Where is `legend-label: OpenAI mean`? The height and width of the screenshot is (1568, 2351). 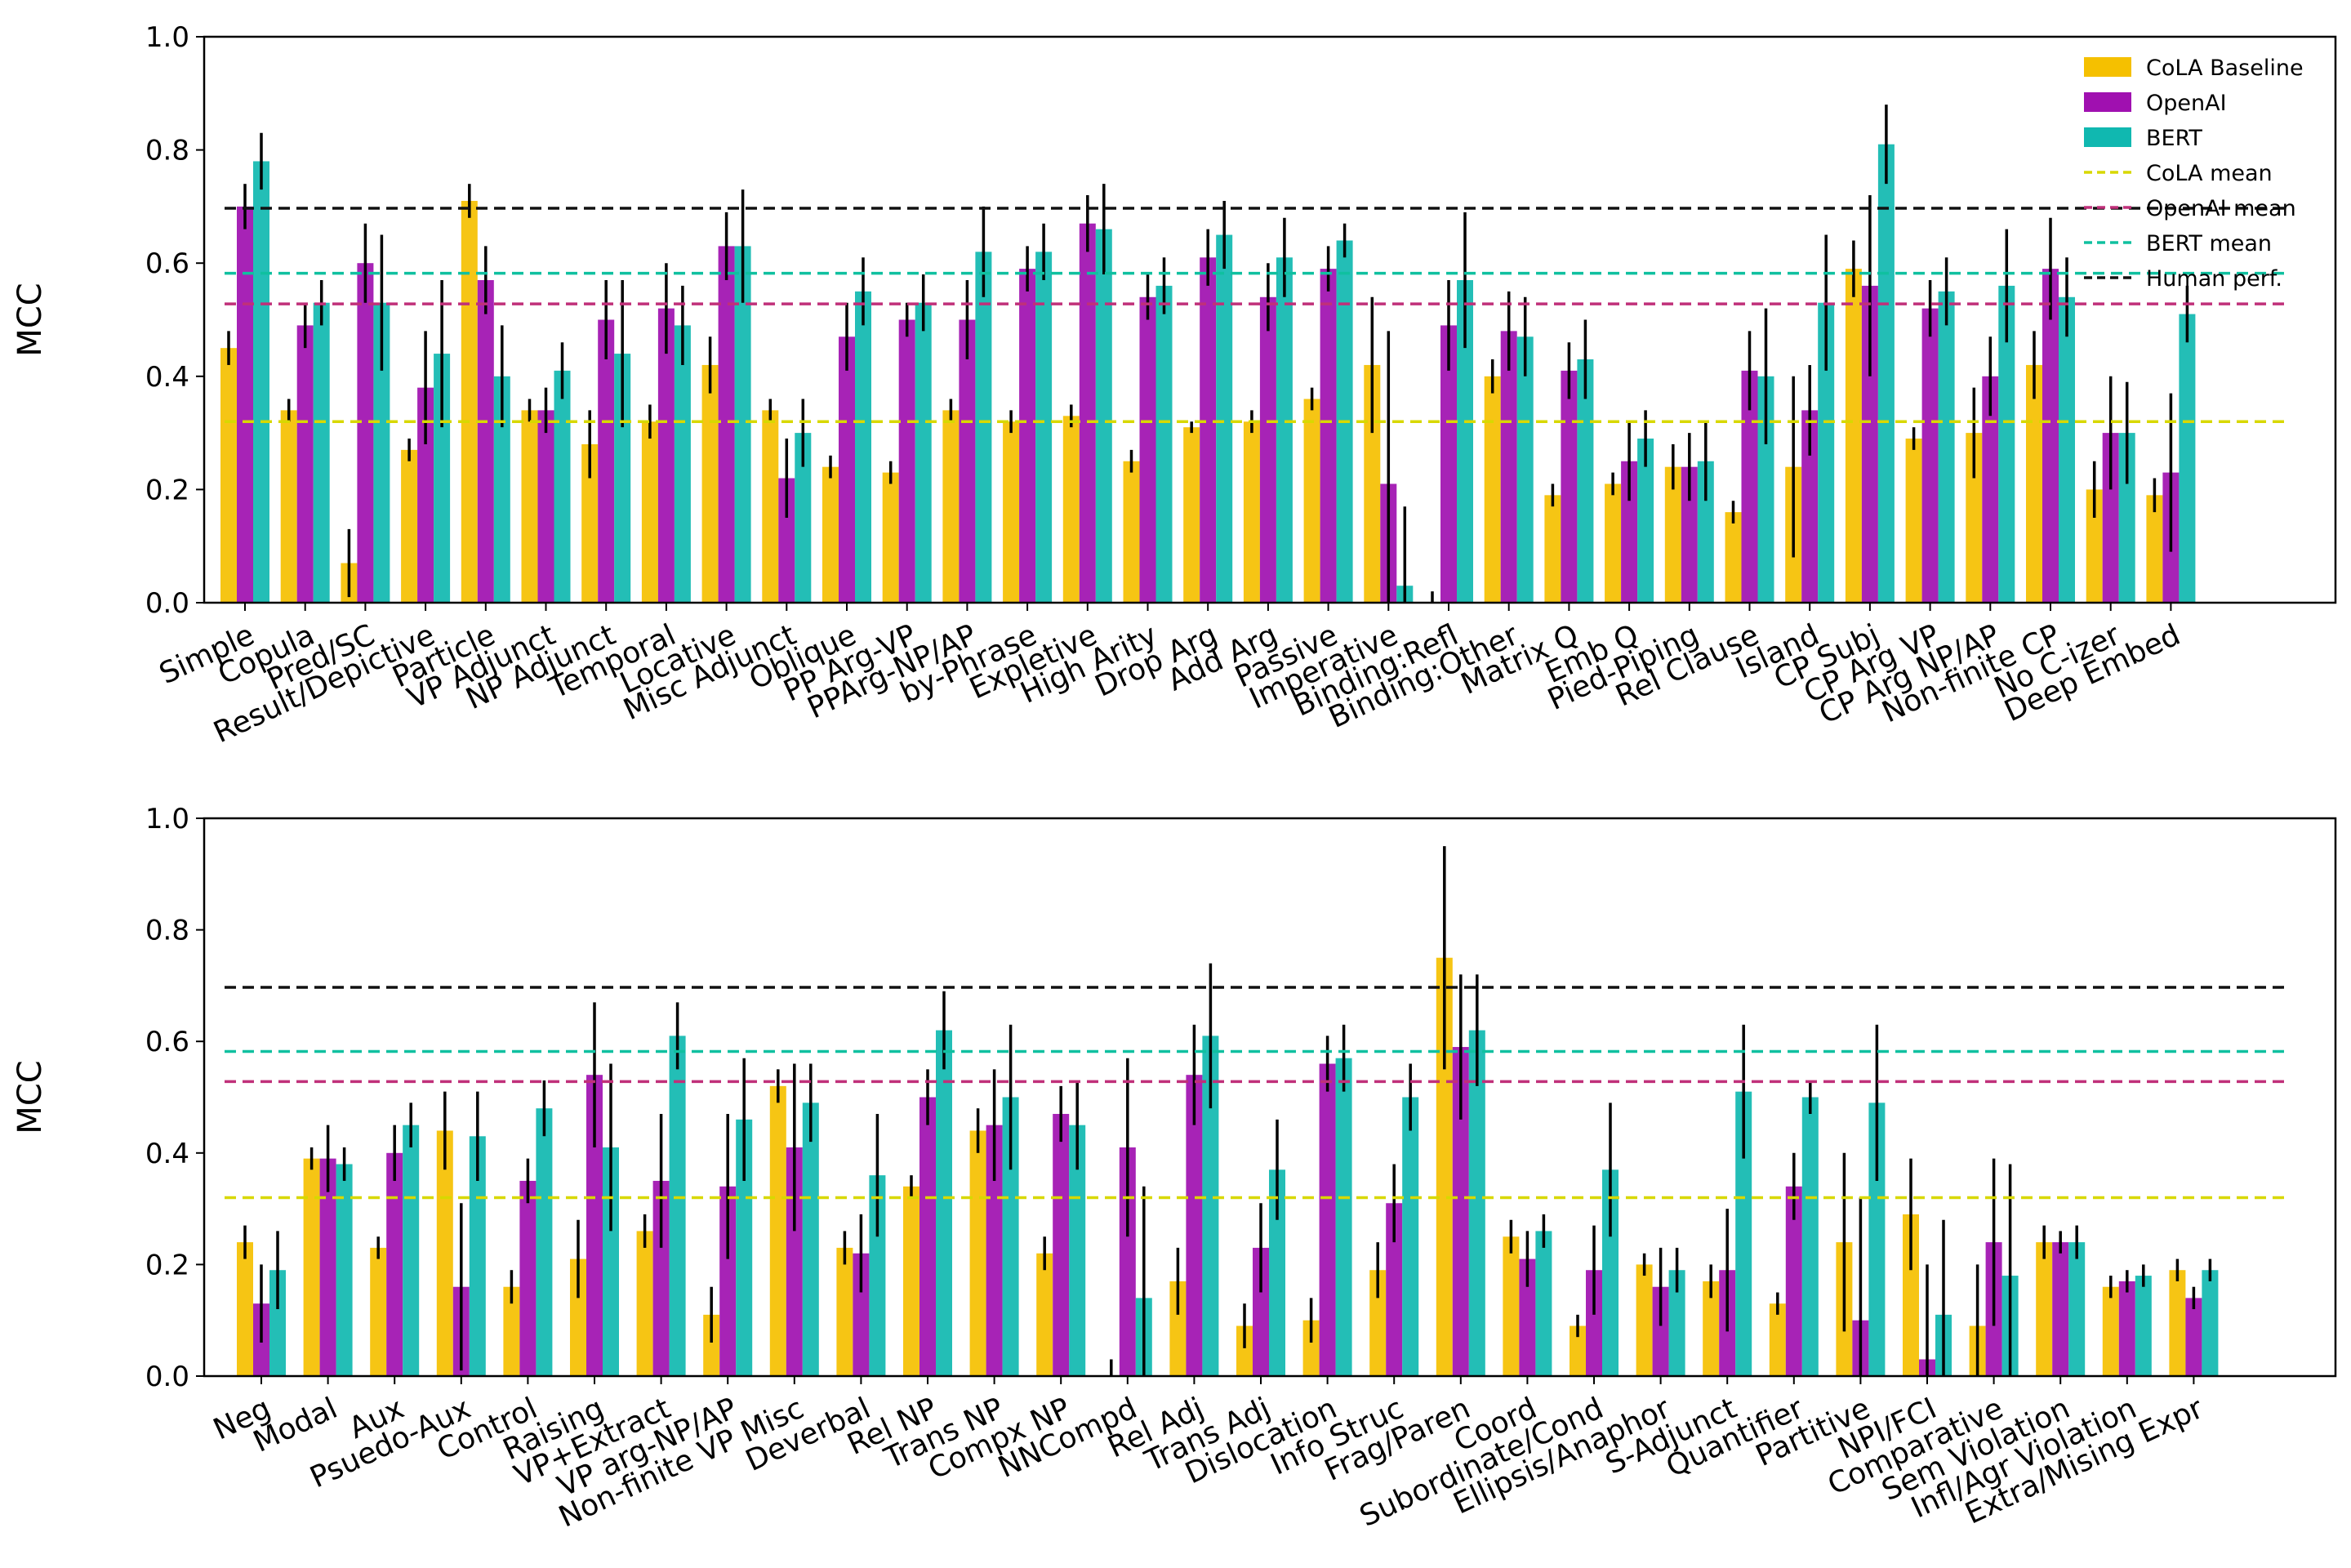 legend-label: OpenAI mean is located at coordinates (2221, 208).